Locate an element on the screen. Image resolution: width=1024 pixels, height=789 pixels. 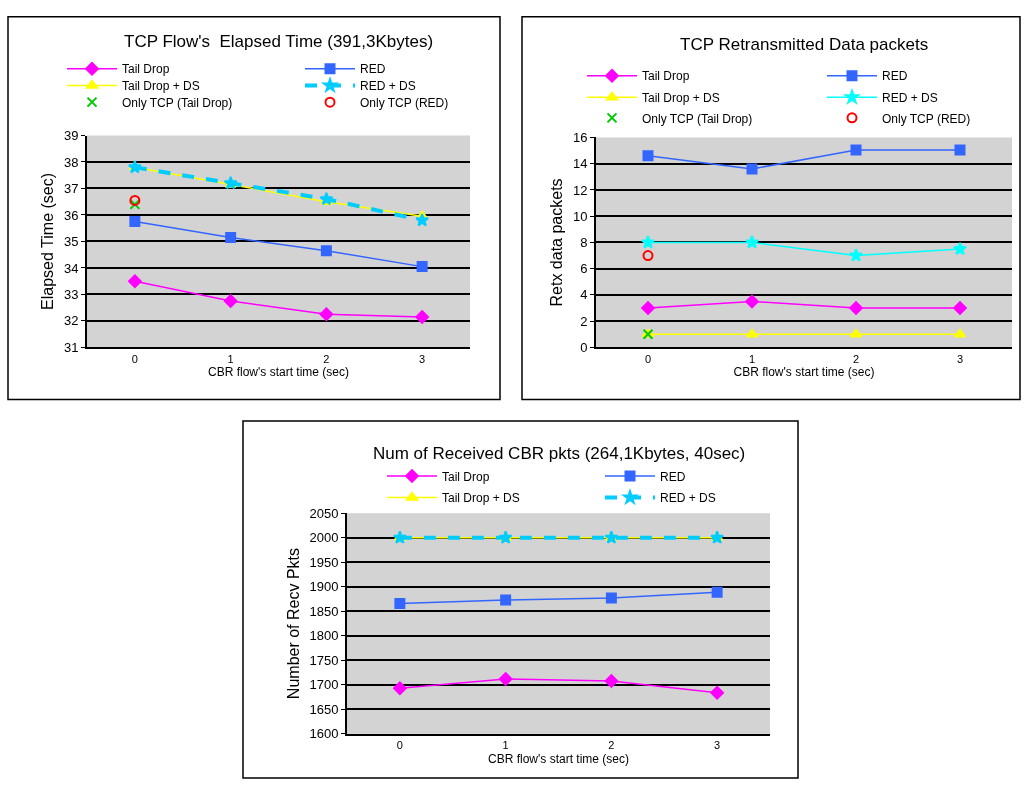
y-tick-label: 34 is located at coordinates (71, 268).